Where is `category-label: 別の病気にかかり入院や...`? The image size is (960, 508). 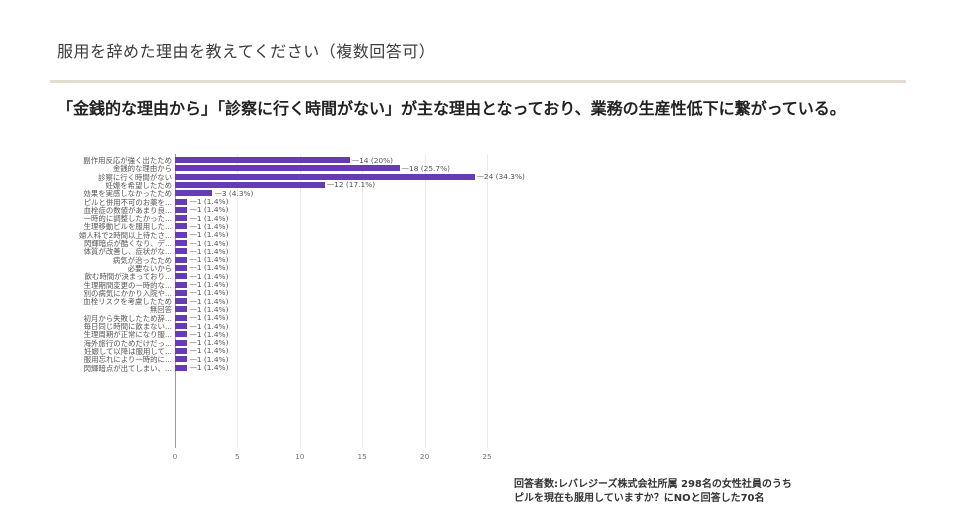 category-label: 別の病気にかかり入院や... is located at coordinates (127, 293).